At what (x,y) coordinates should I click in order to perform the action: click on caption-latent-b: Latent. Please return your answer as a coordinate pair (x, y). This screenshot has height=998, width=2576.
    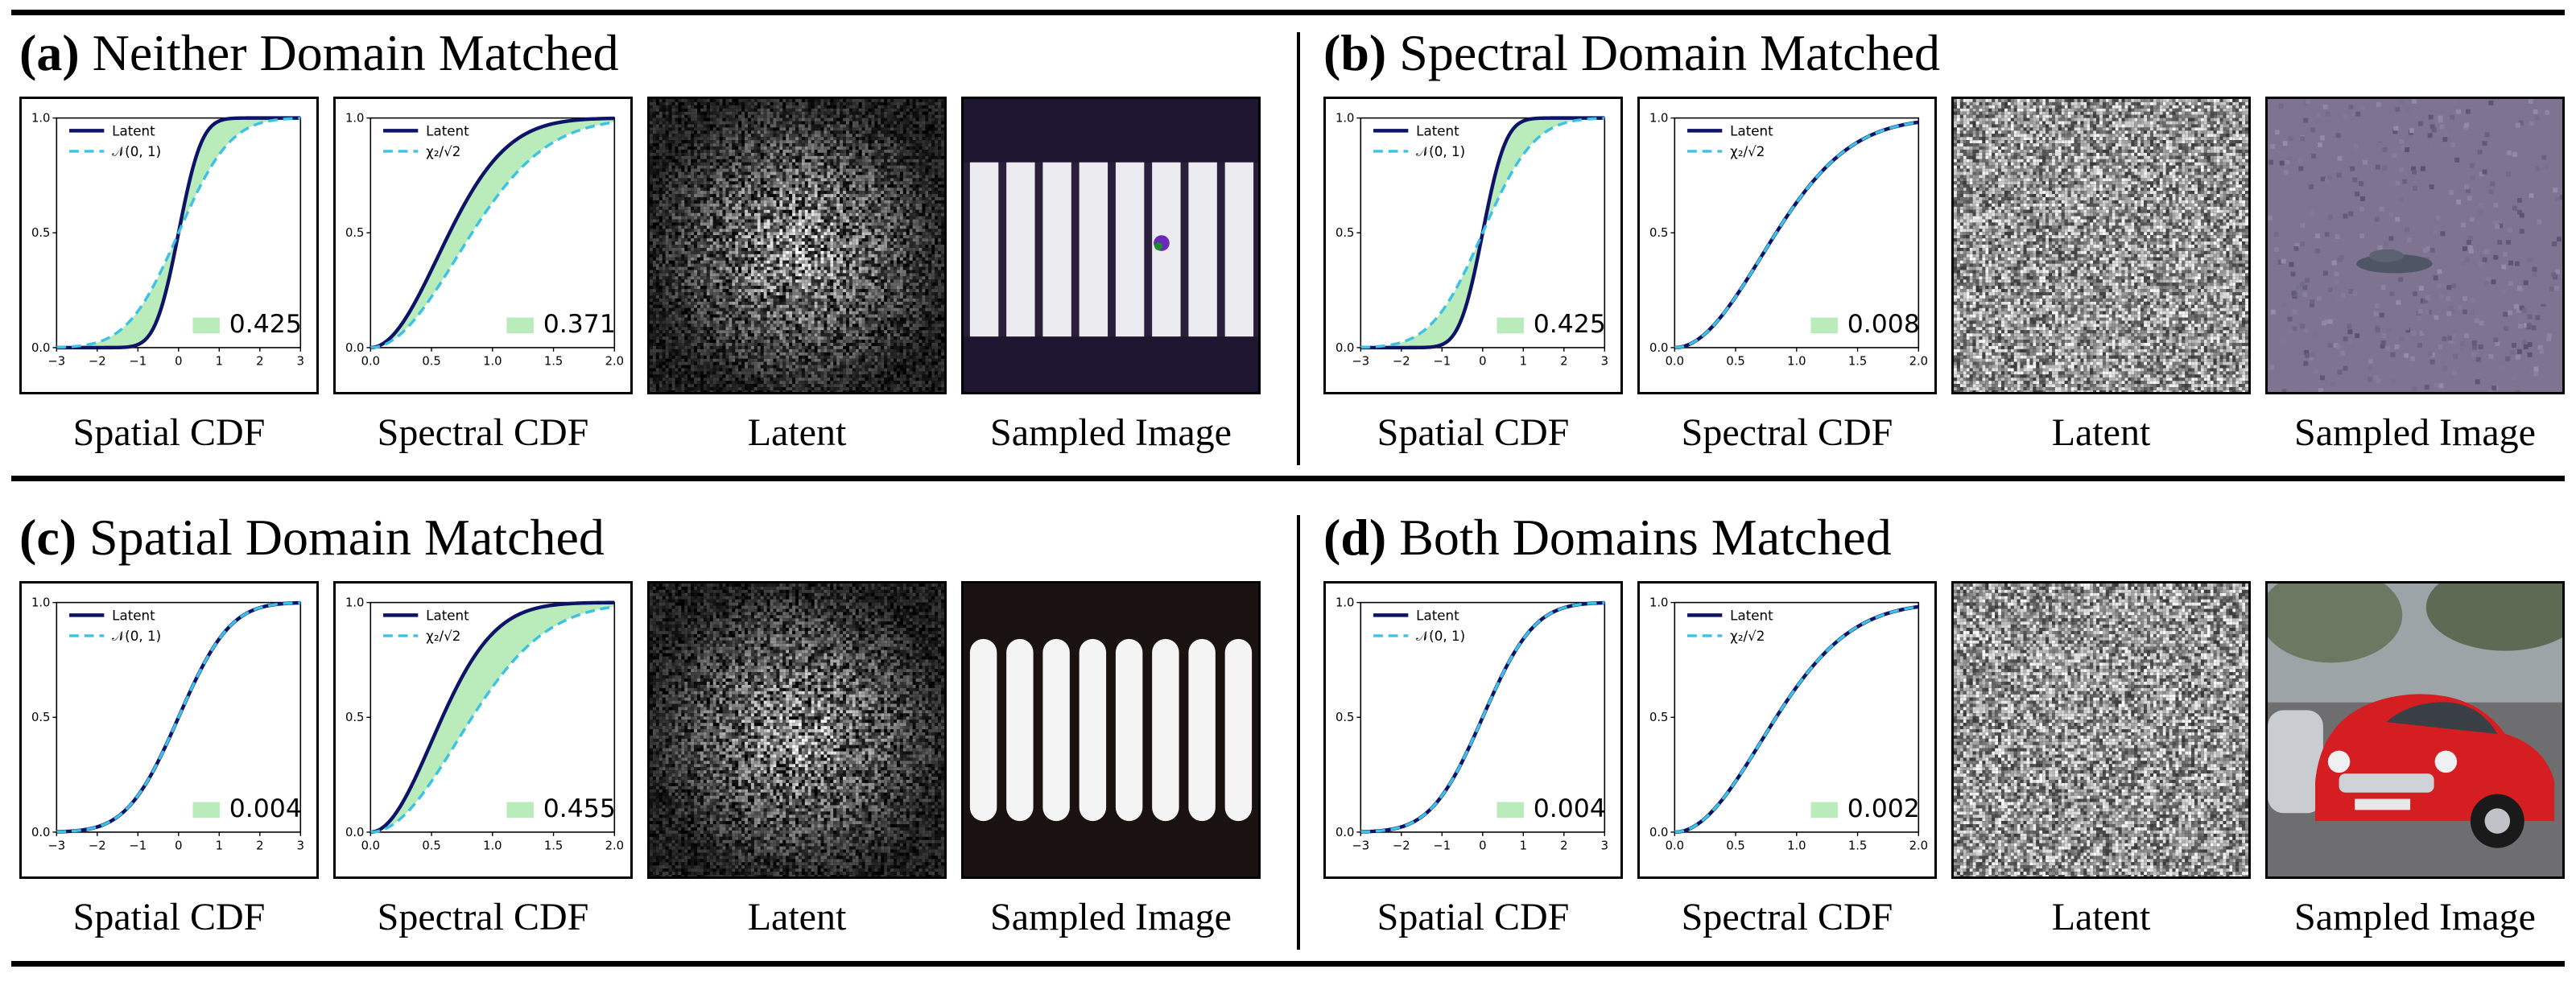
    Looking at the image, I should click on (2101, 433).